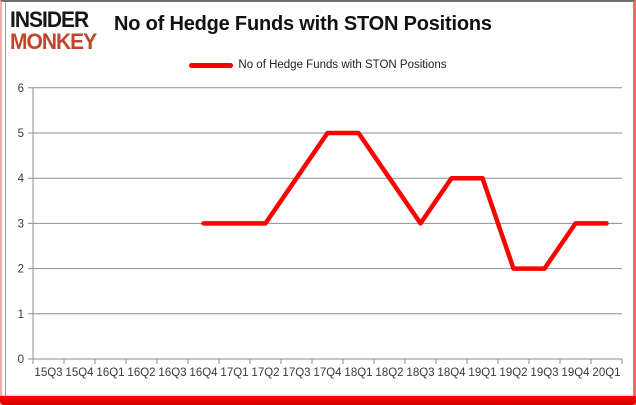 Image resolution: width=636 pixels, height=405 pixels. Describe the element at coordinates (48, 373) in the screenshot. I see `x-tick-label: 15Q3` at that location.